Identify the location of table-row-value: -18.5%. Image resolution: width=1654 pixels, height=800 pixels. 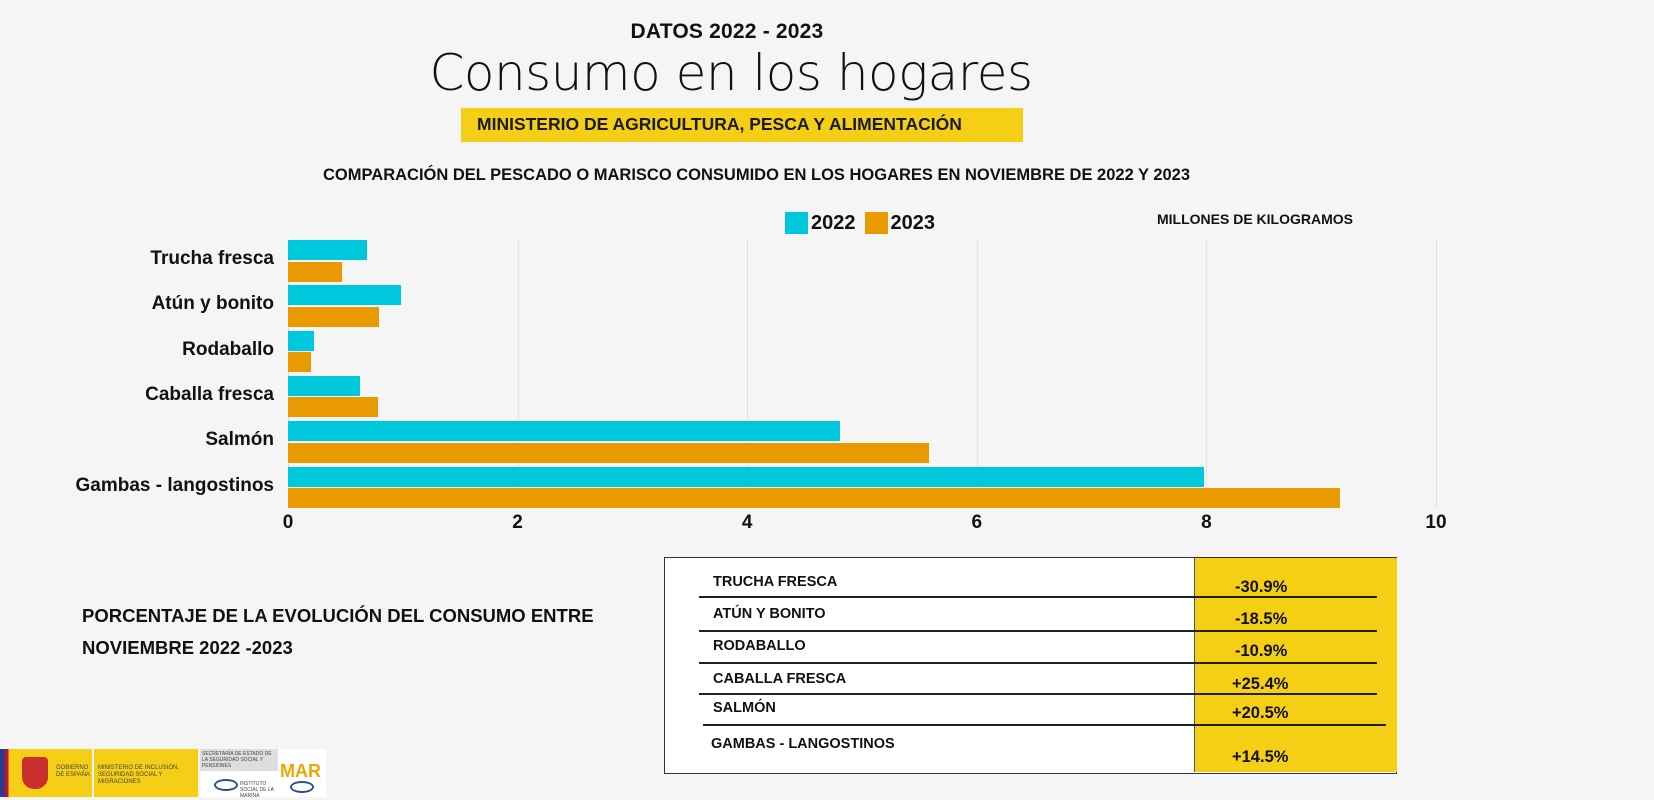
(1261, 619).